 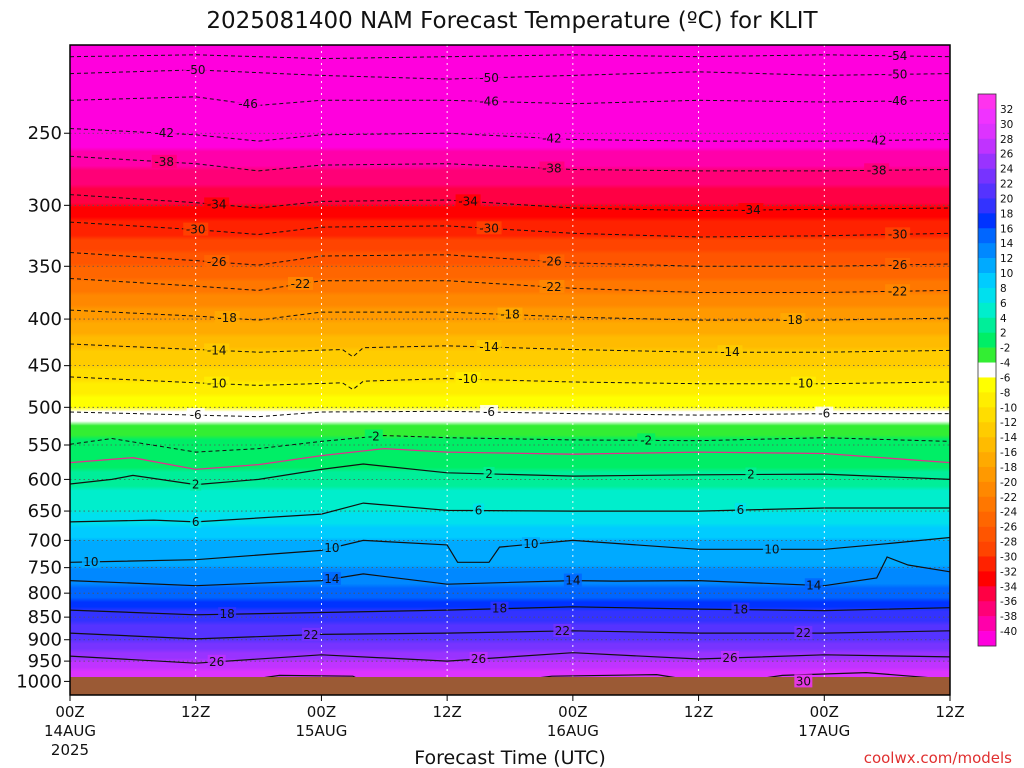 I want to click on contour-label: 14, so click(x=813, y=585).